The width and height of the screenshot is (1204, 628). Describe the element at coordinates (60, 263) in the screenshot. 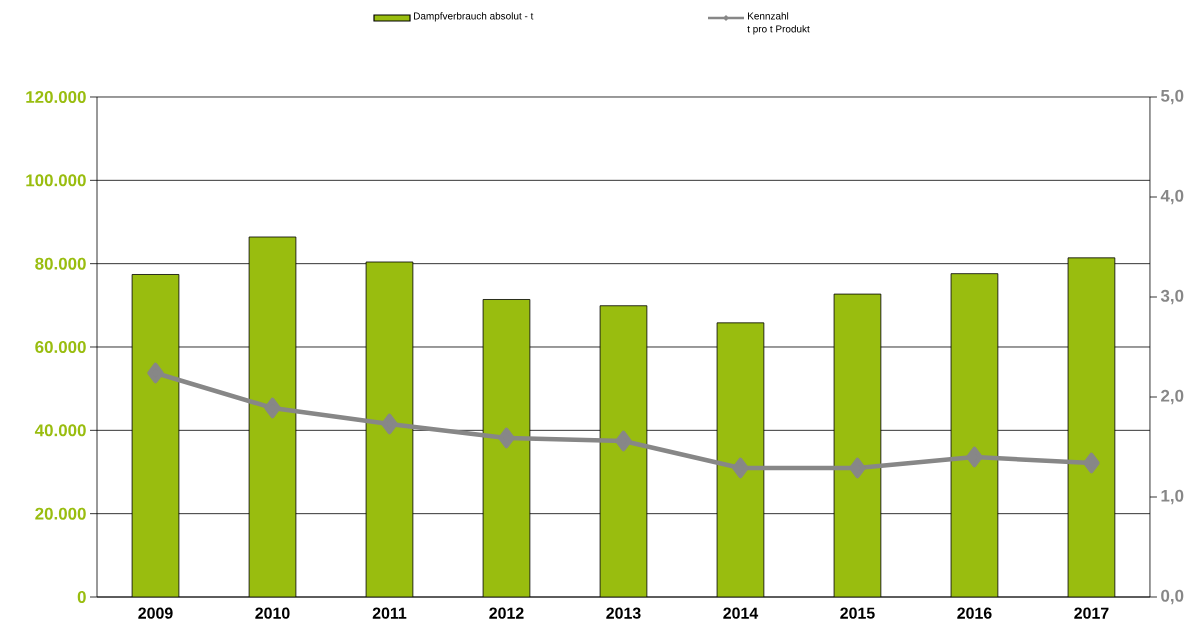

I see `y-tick-label: 80.000` at that location.